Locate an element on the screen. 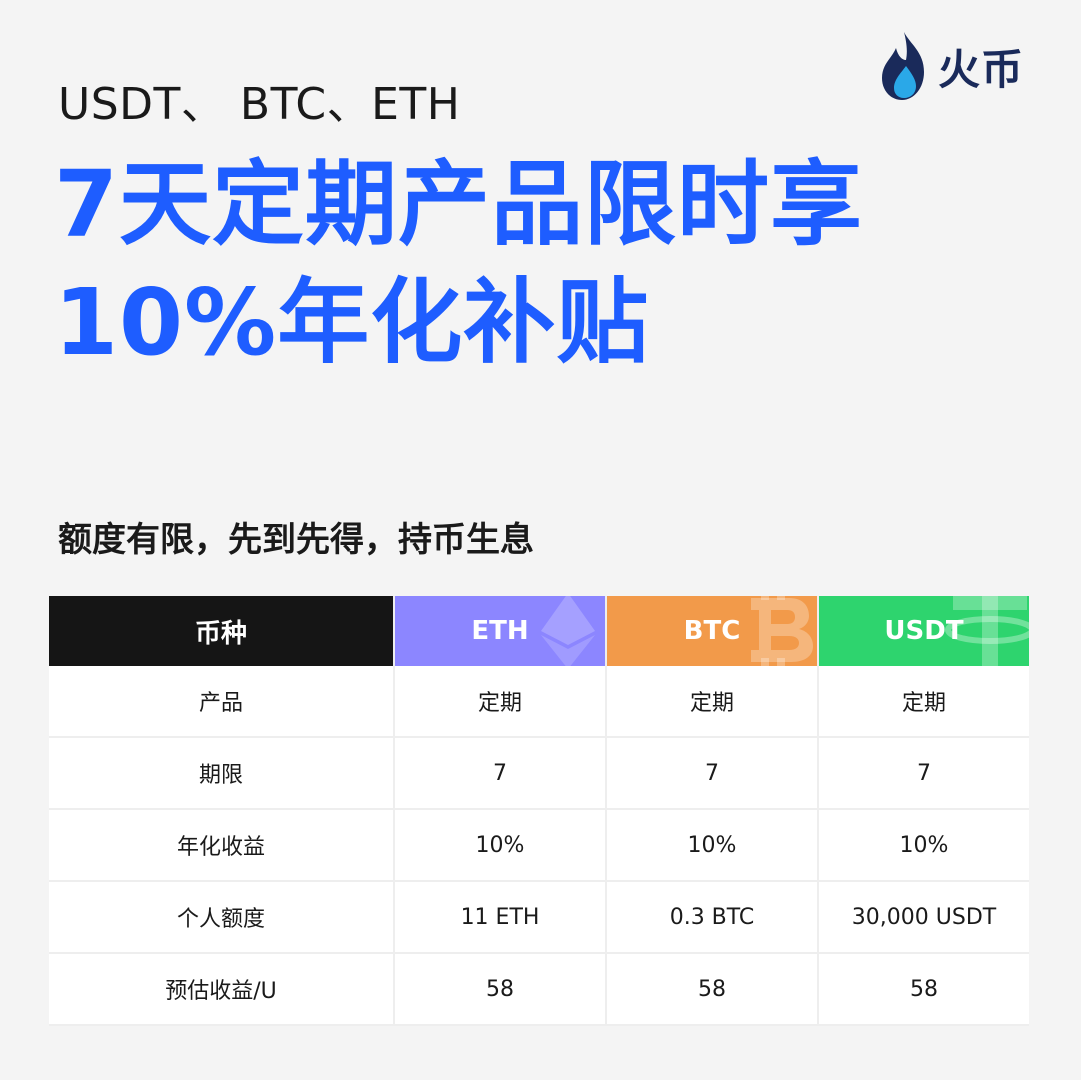  row-label: 预估收益/U is located at coordinates (222, 990).